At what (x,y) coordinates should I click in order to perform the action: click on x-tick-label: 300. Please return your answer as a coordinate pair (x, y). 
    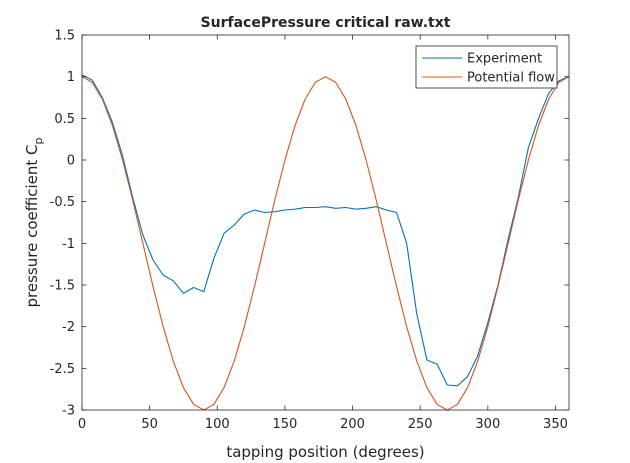
    Looking at the image, I should click on (487, 424).